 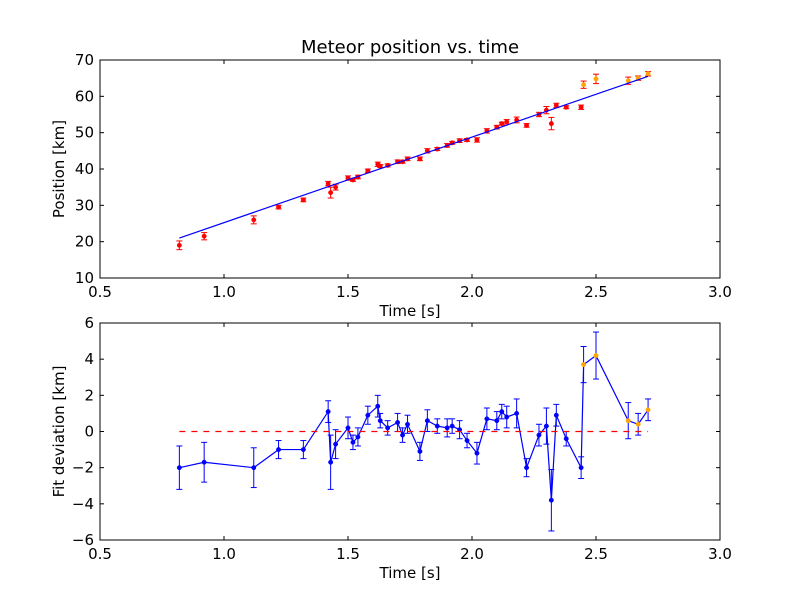 What do you see at coordinates (89, 432) in the screenshot?
I see `y-tick-label: 0` at bounding box center [89, 432].